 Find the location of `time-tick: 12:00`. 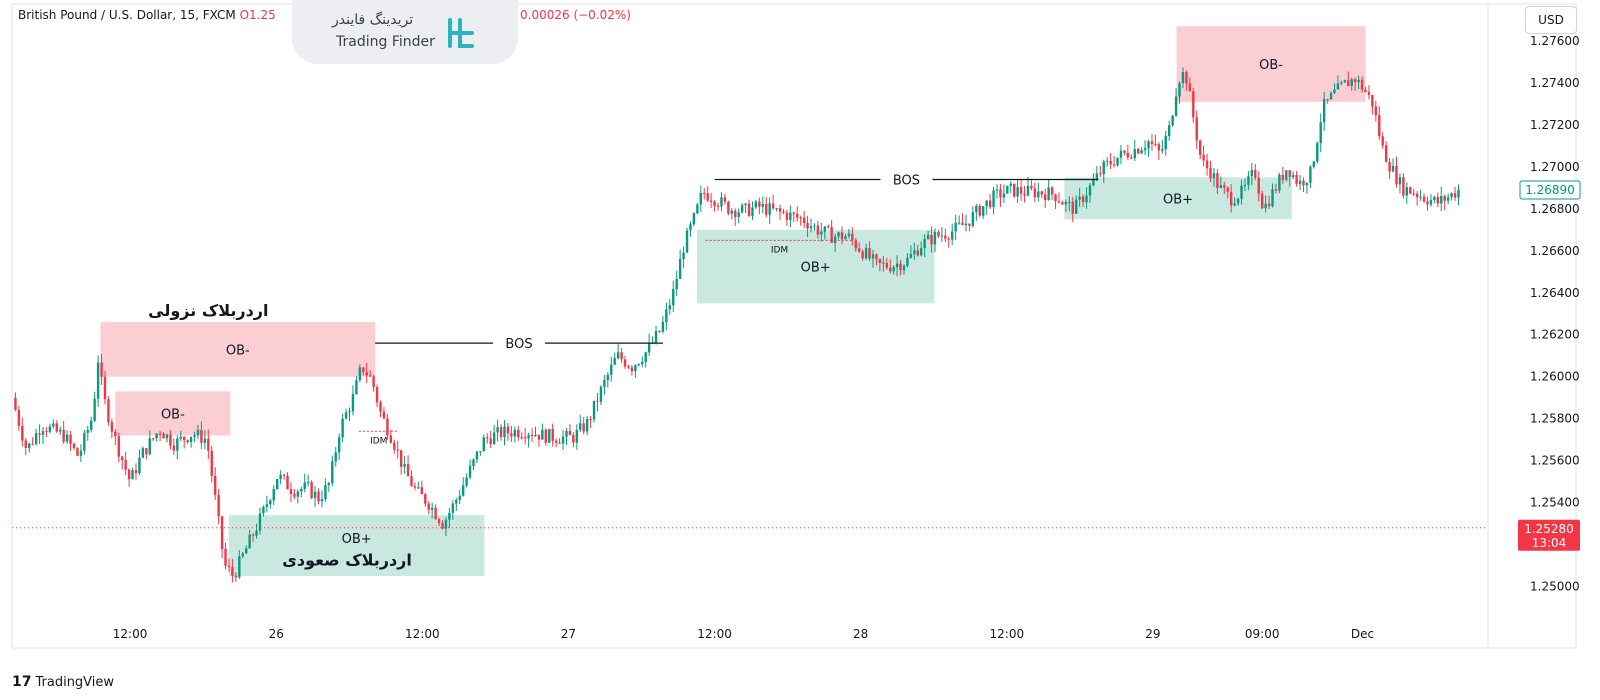

time-tick: 12:00 is located at coordinates (1007, 634).